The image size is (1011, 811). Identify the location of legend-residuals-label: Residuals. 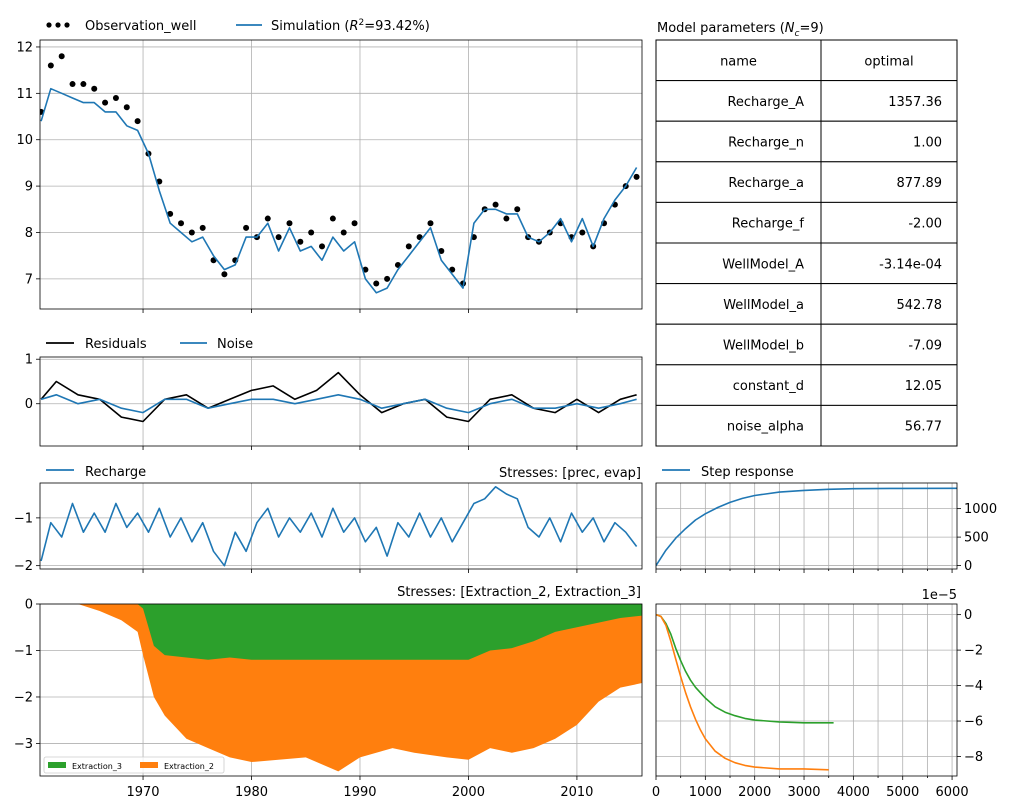
(116, 344).